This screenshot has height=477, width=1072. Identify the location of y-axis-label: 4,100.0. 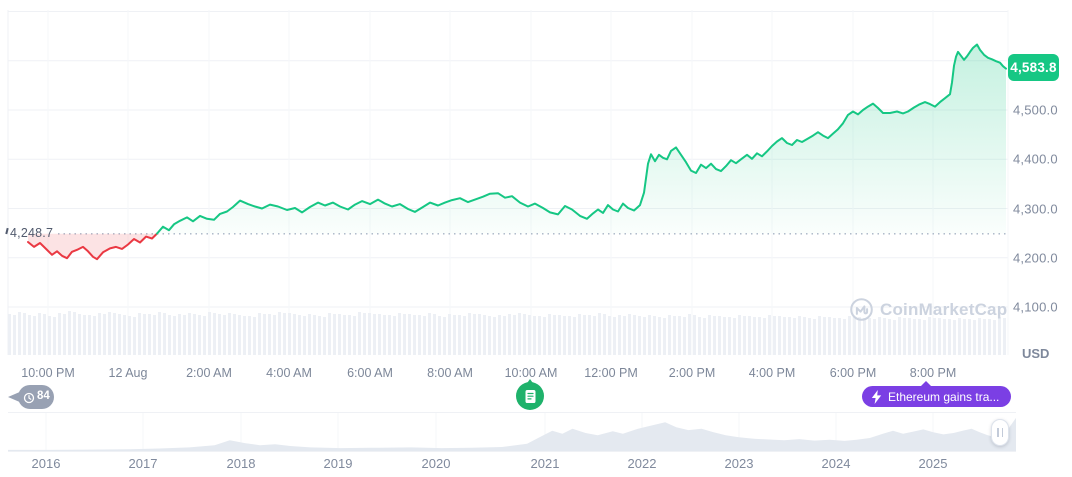
(1035, 307).